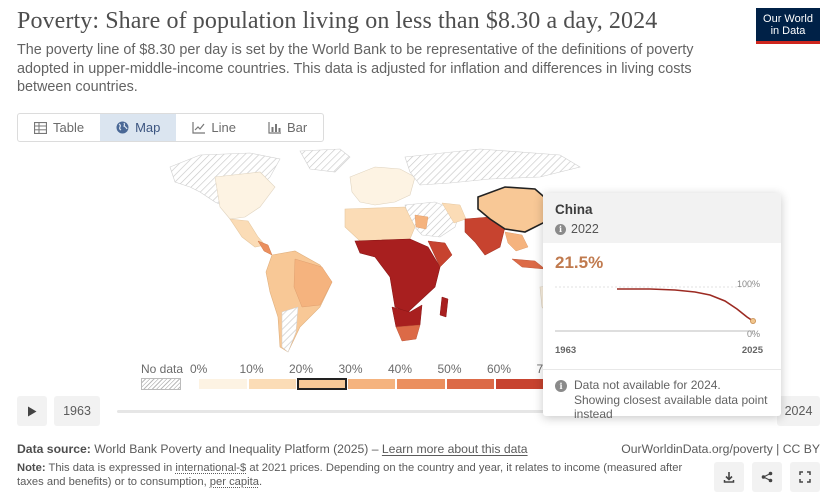 This screenshot has width=830, height=499. What do you see at coordinates (752, 321) in the screenshot?
I see `sparkline-point` at bounding box center [752, 321].